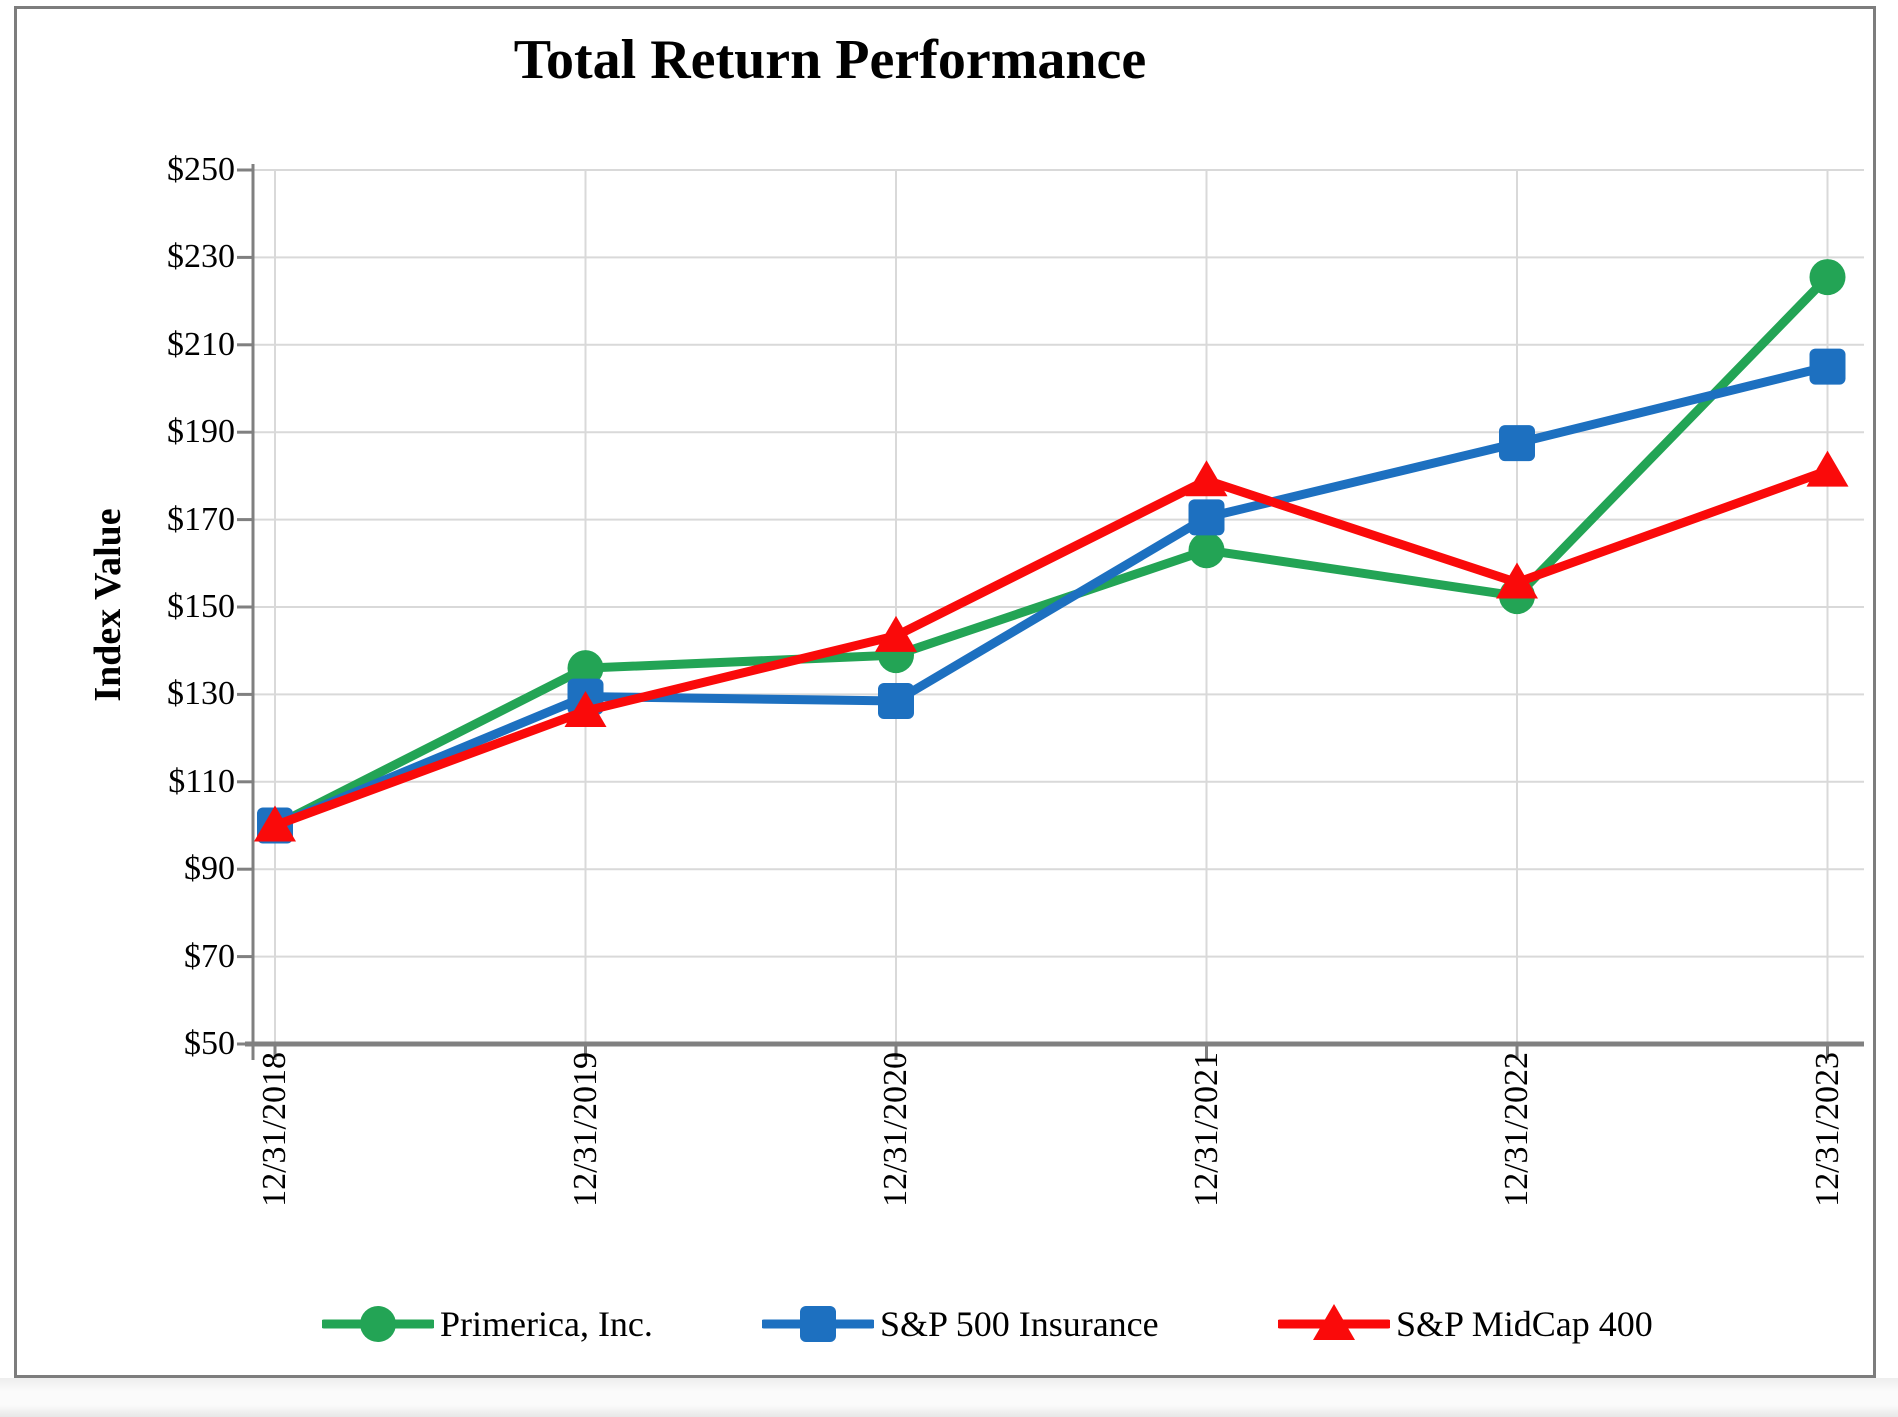  I want to click on y-tick-label: $210, so click(201, 344).